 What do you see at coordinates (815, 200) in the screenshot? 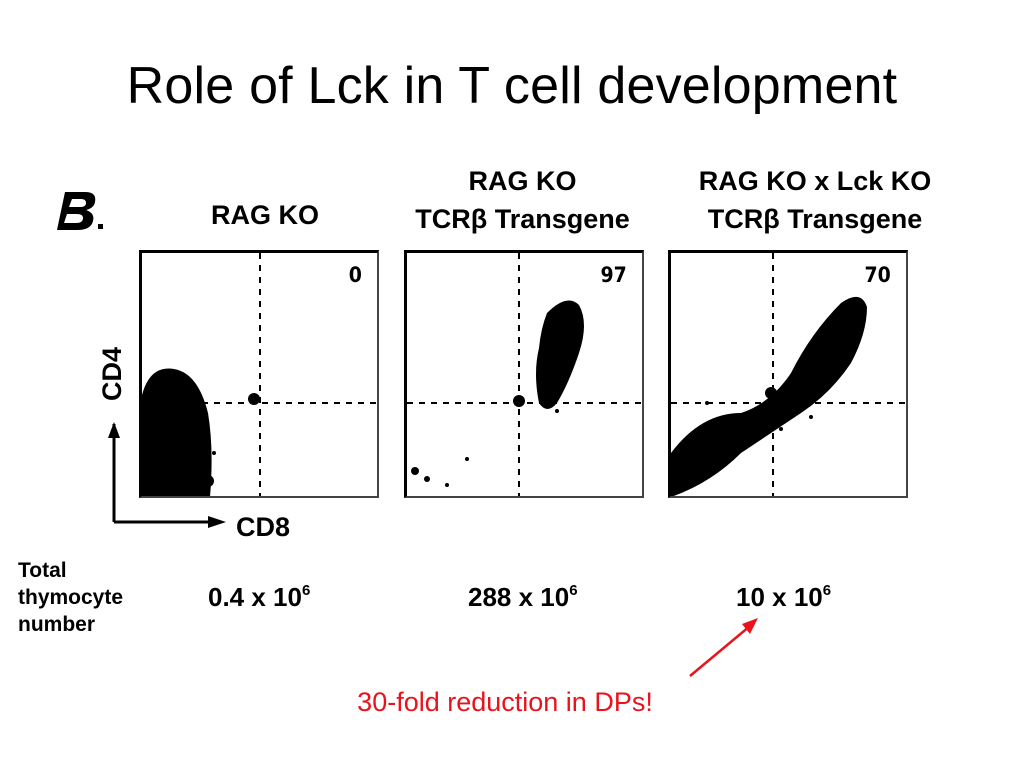
I see `column-header-3: RAG KO x Lck KO TCRβ Transgene` at bounding box center [815, 200].